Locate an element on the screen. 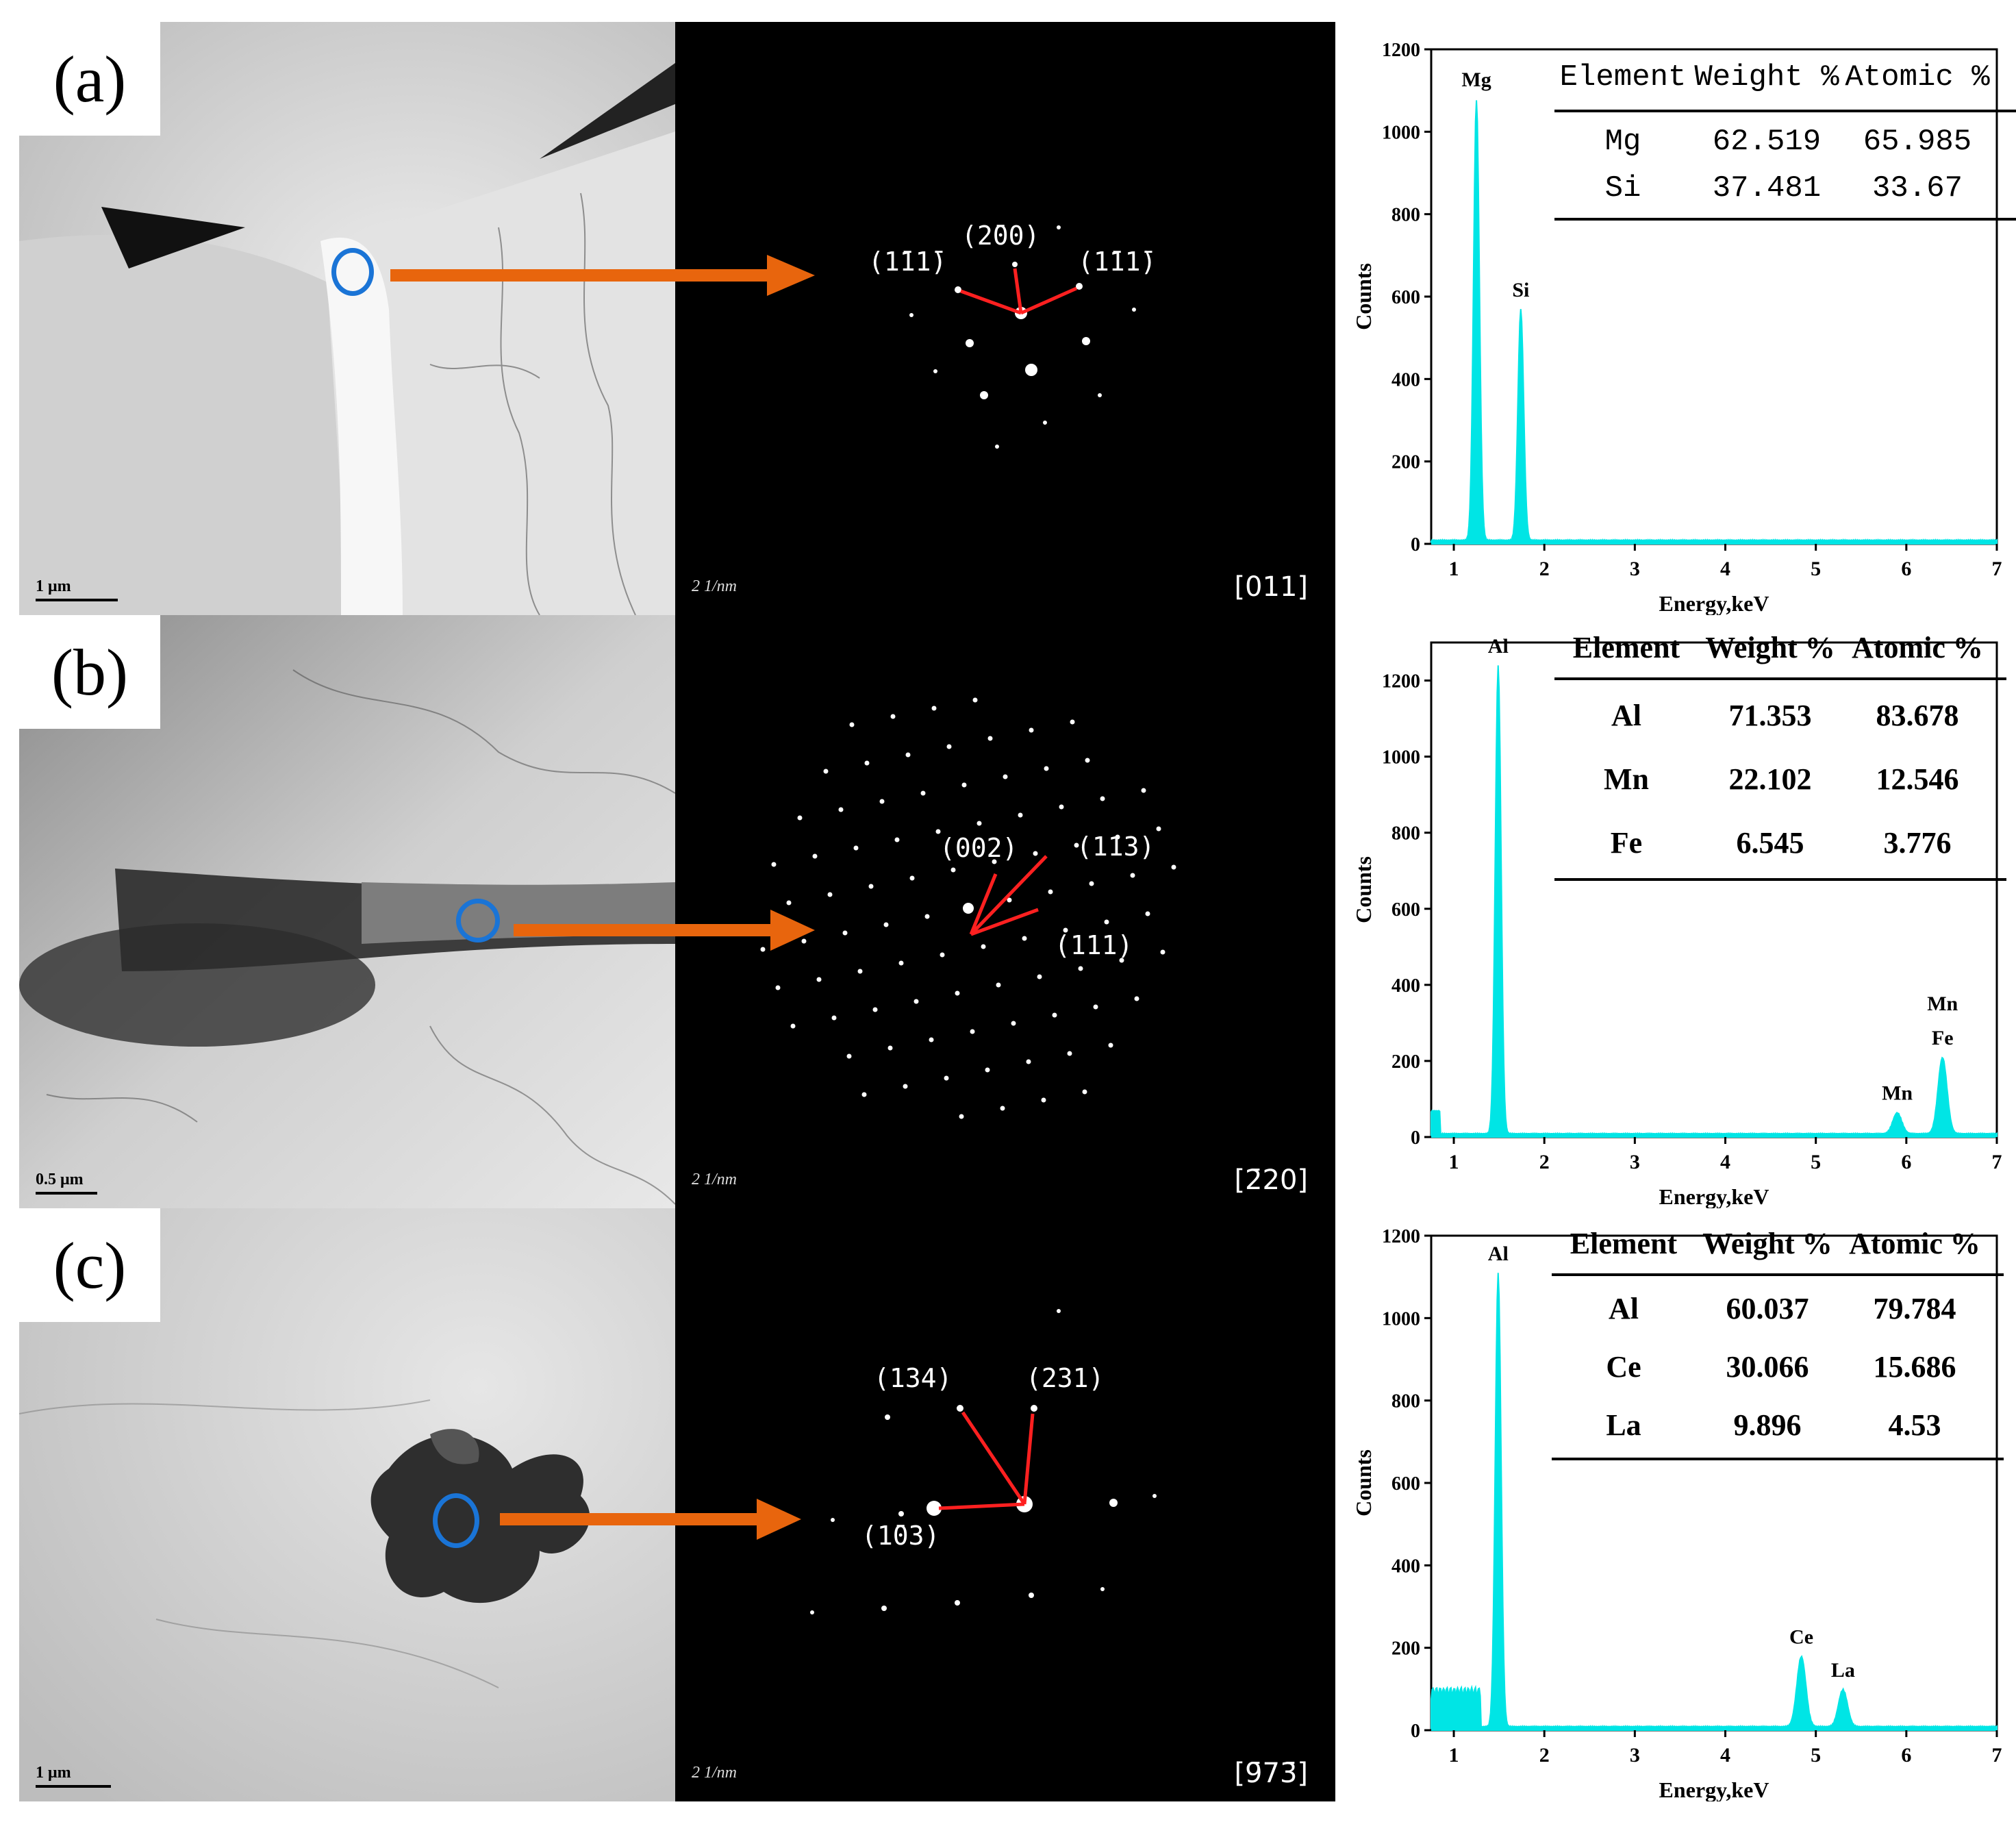  table-row: La 9.896 4.53 is located at coordinates (1778, 1425).